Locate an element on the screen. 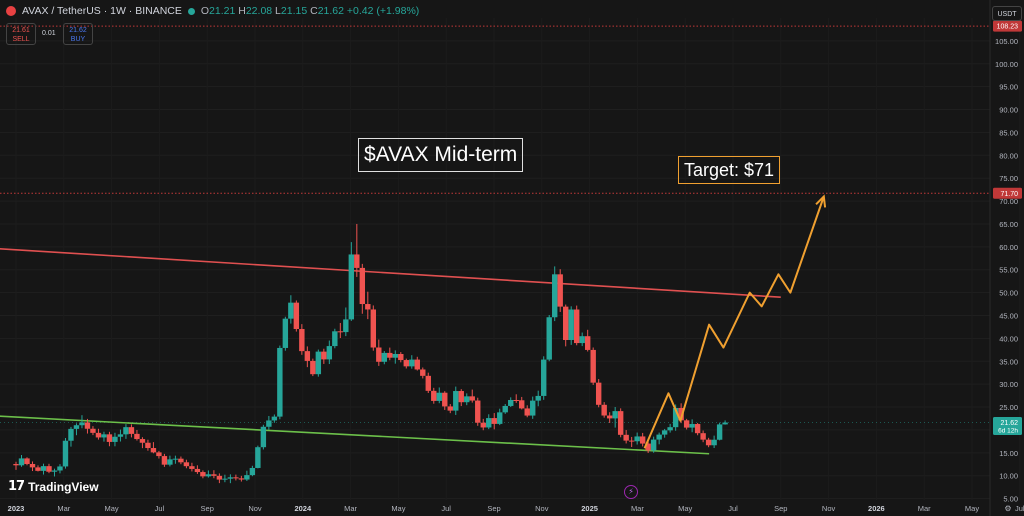 This screenshot has width=1024, height=516. tradingview-logo: 17 TradingView is located at coordinates (53, 486).